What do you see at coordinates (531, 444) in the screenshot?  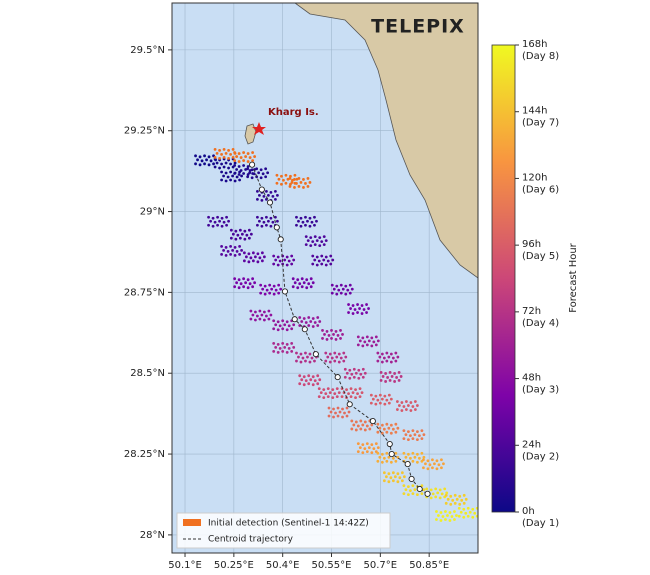 I see `colorbar-tick-label: 24h` at bounding box center [531, 444].